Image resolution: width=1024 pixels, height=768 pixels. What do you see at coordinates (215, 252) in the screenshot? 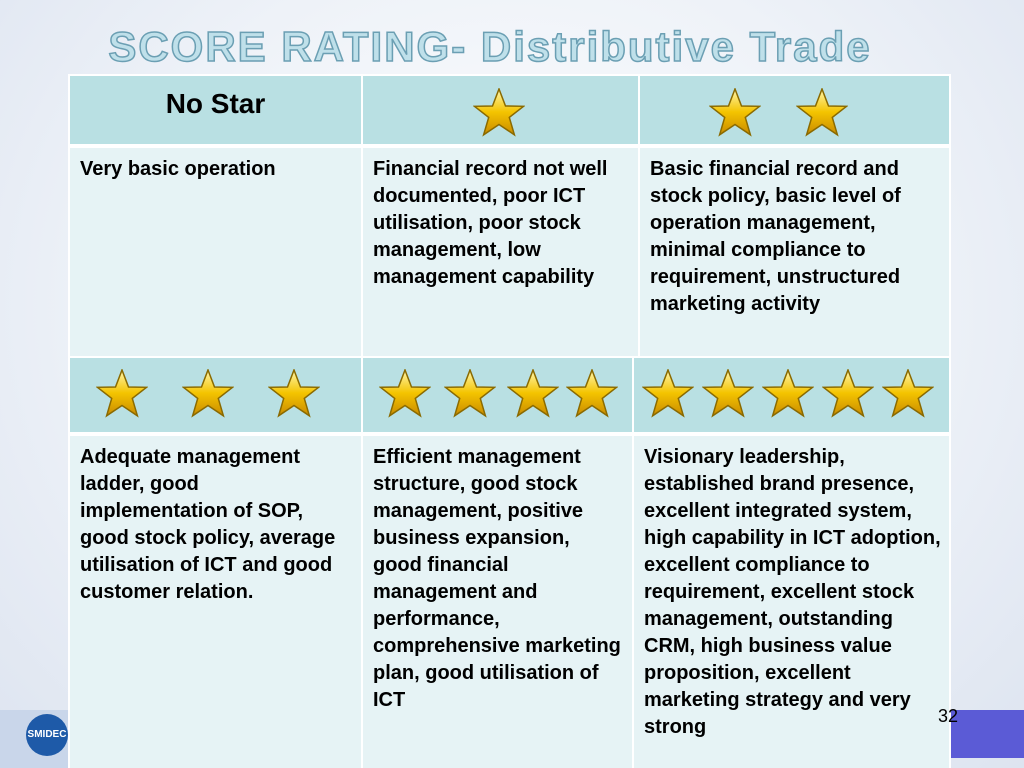
I see `table-cell: Very basic operation` at bounding box center [215, 252].